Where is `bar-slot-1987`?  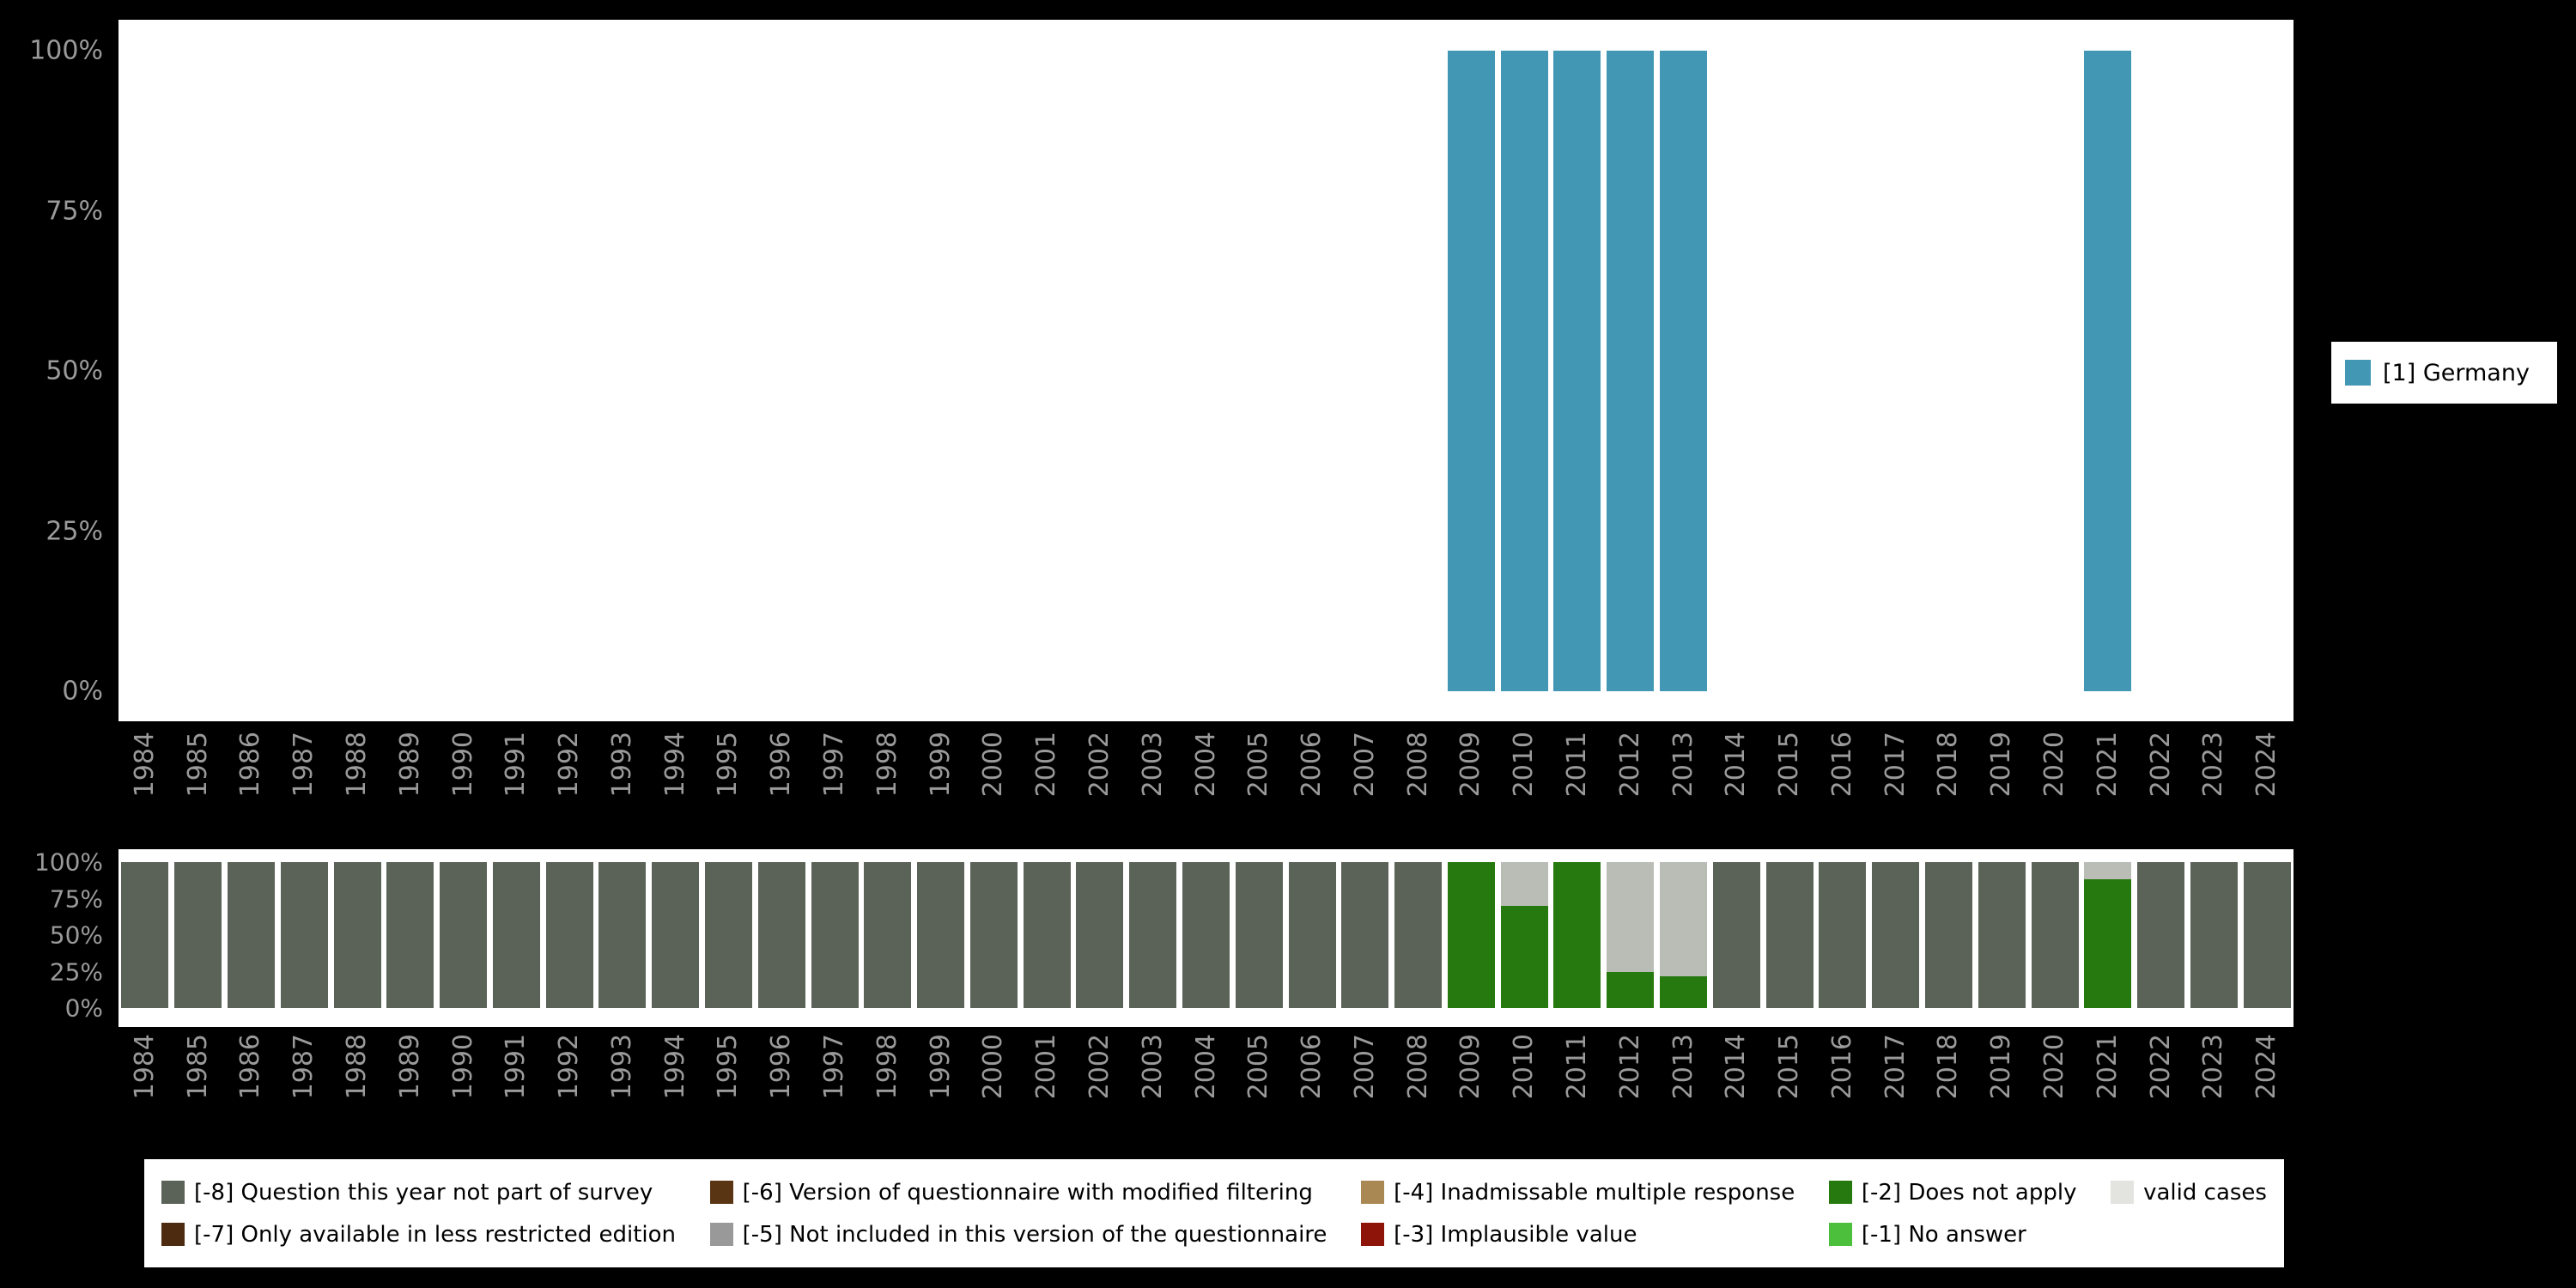
bar-slot-1987 is located at coordinates (304, 371).